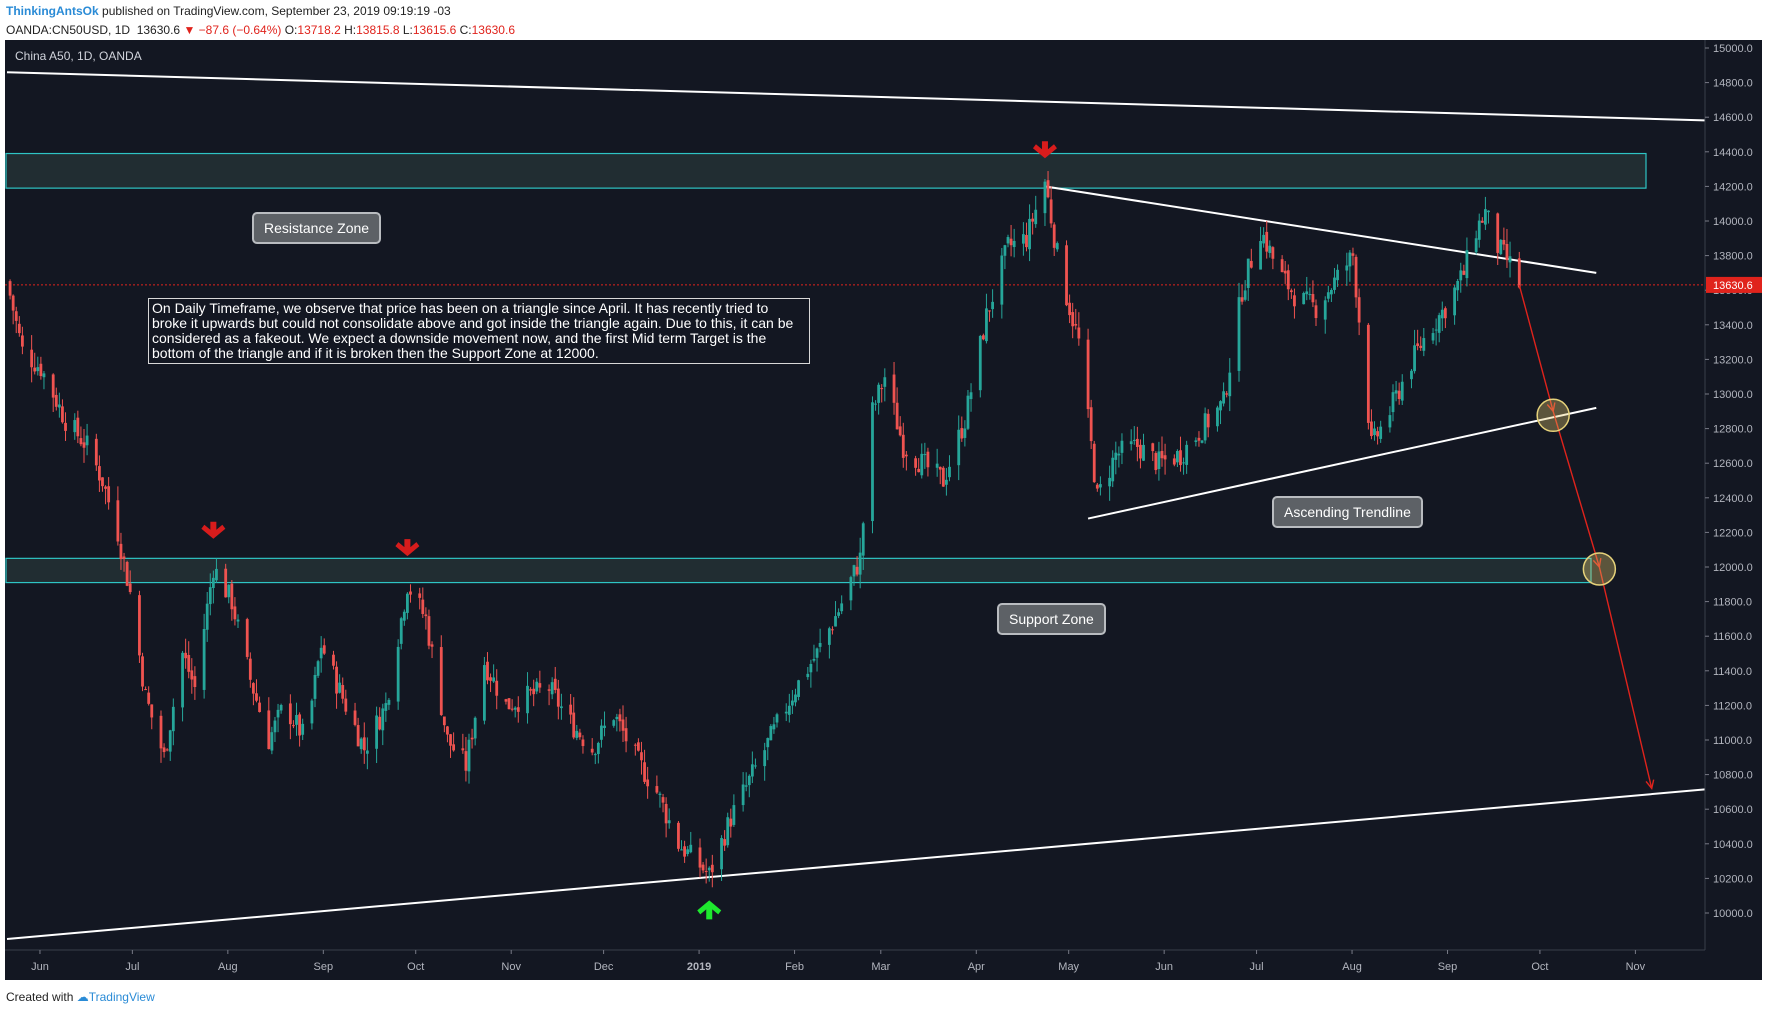 This screenshot has height=1015, width=1767. Describe the element at coordinates (52, 11) in the screenshot. I see `author-link: ThinkingAntsOk` at that location.